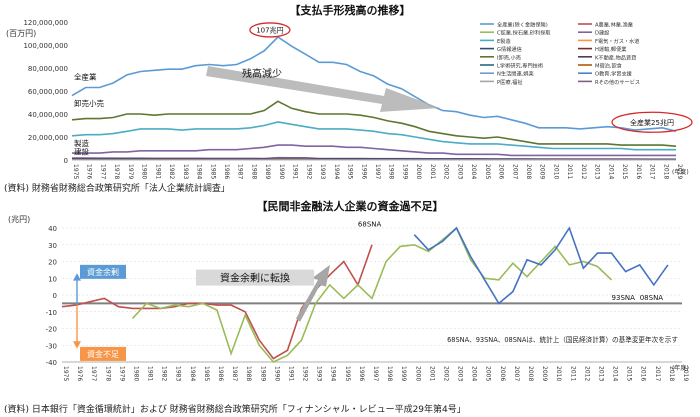  Describe the element at coordinates (510, 82) in the screenshot. I see `legend-label: P医療,福祉` at that location.